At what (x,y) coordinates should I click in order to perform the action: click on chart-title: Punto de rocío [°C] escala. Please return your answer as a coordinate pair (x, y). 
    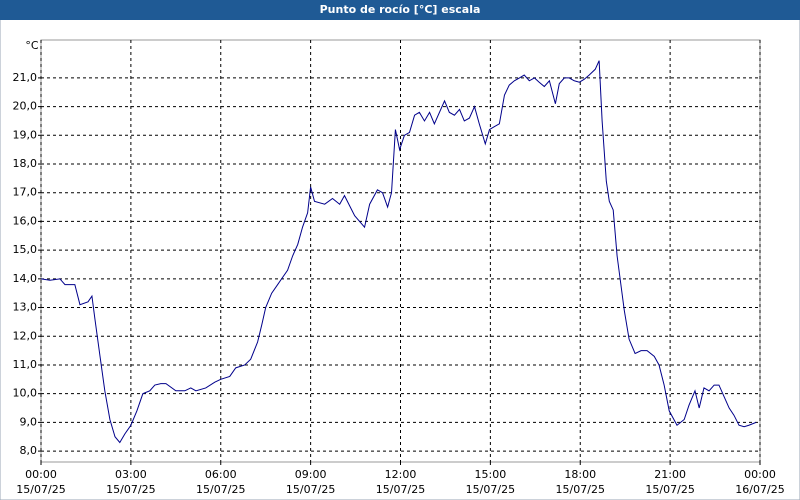
    Looking at the image, I should click on (400, 9).